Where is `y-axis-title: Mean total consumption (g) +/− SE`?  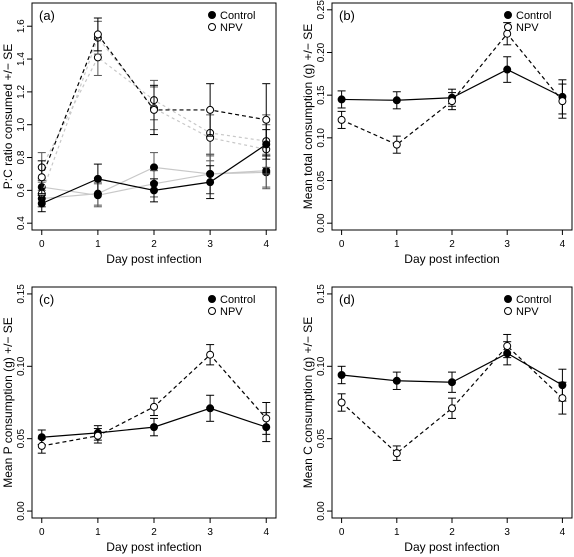 y-axis-title: Mean total consumption (g) +/− SE is located at coordinates (308, 116).